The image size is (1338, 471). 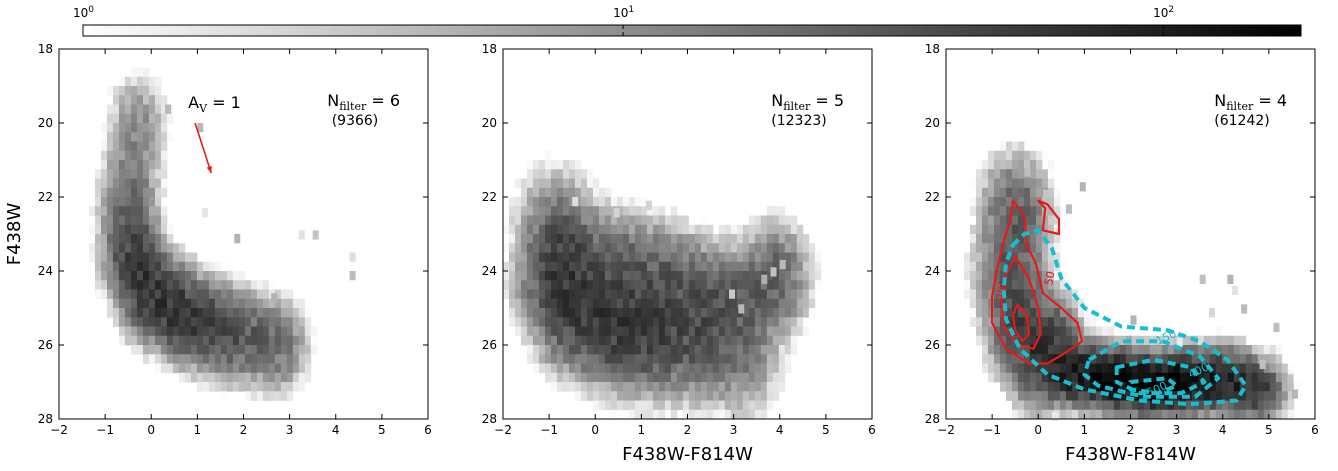 What do you see at coordinates (489, 123) in the screenshot?
I see `y-tick-label: 20` at bounding box center [489, 123].